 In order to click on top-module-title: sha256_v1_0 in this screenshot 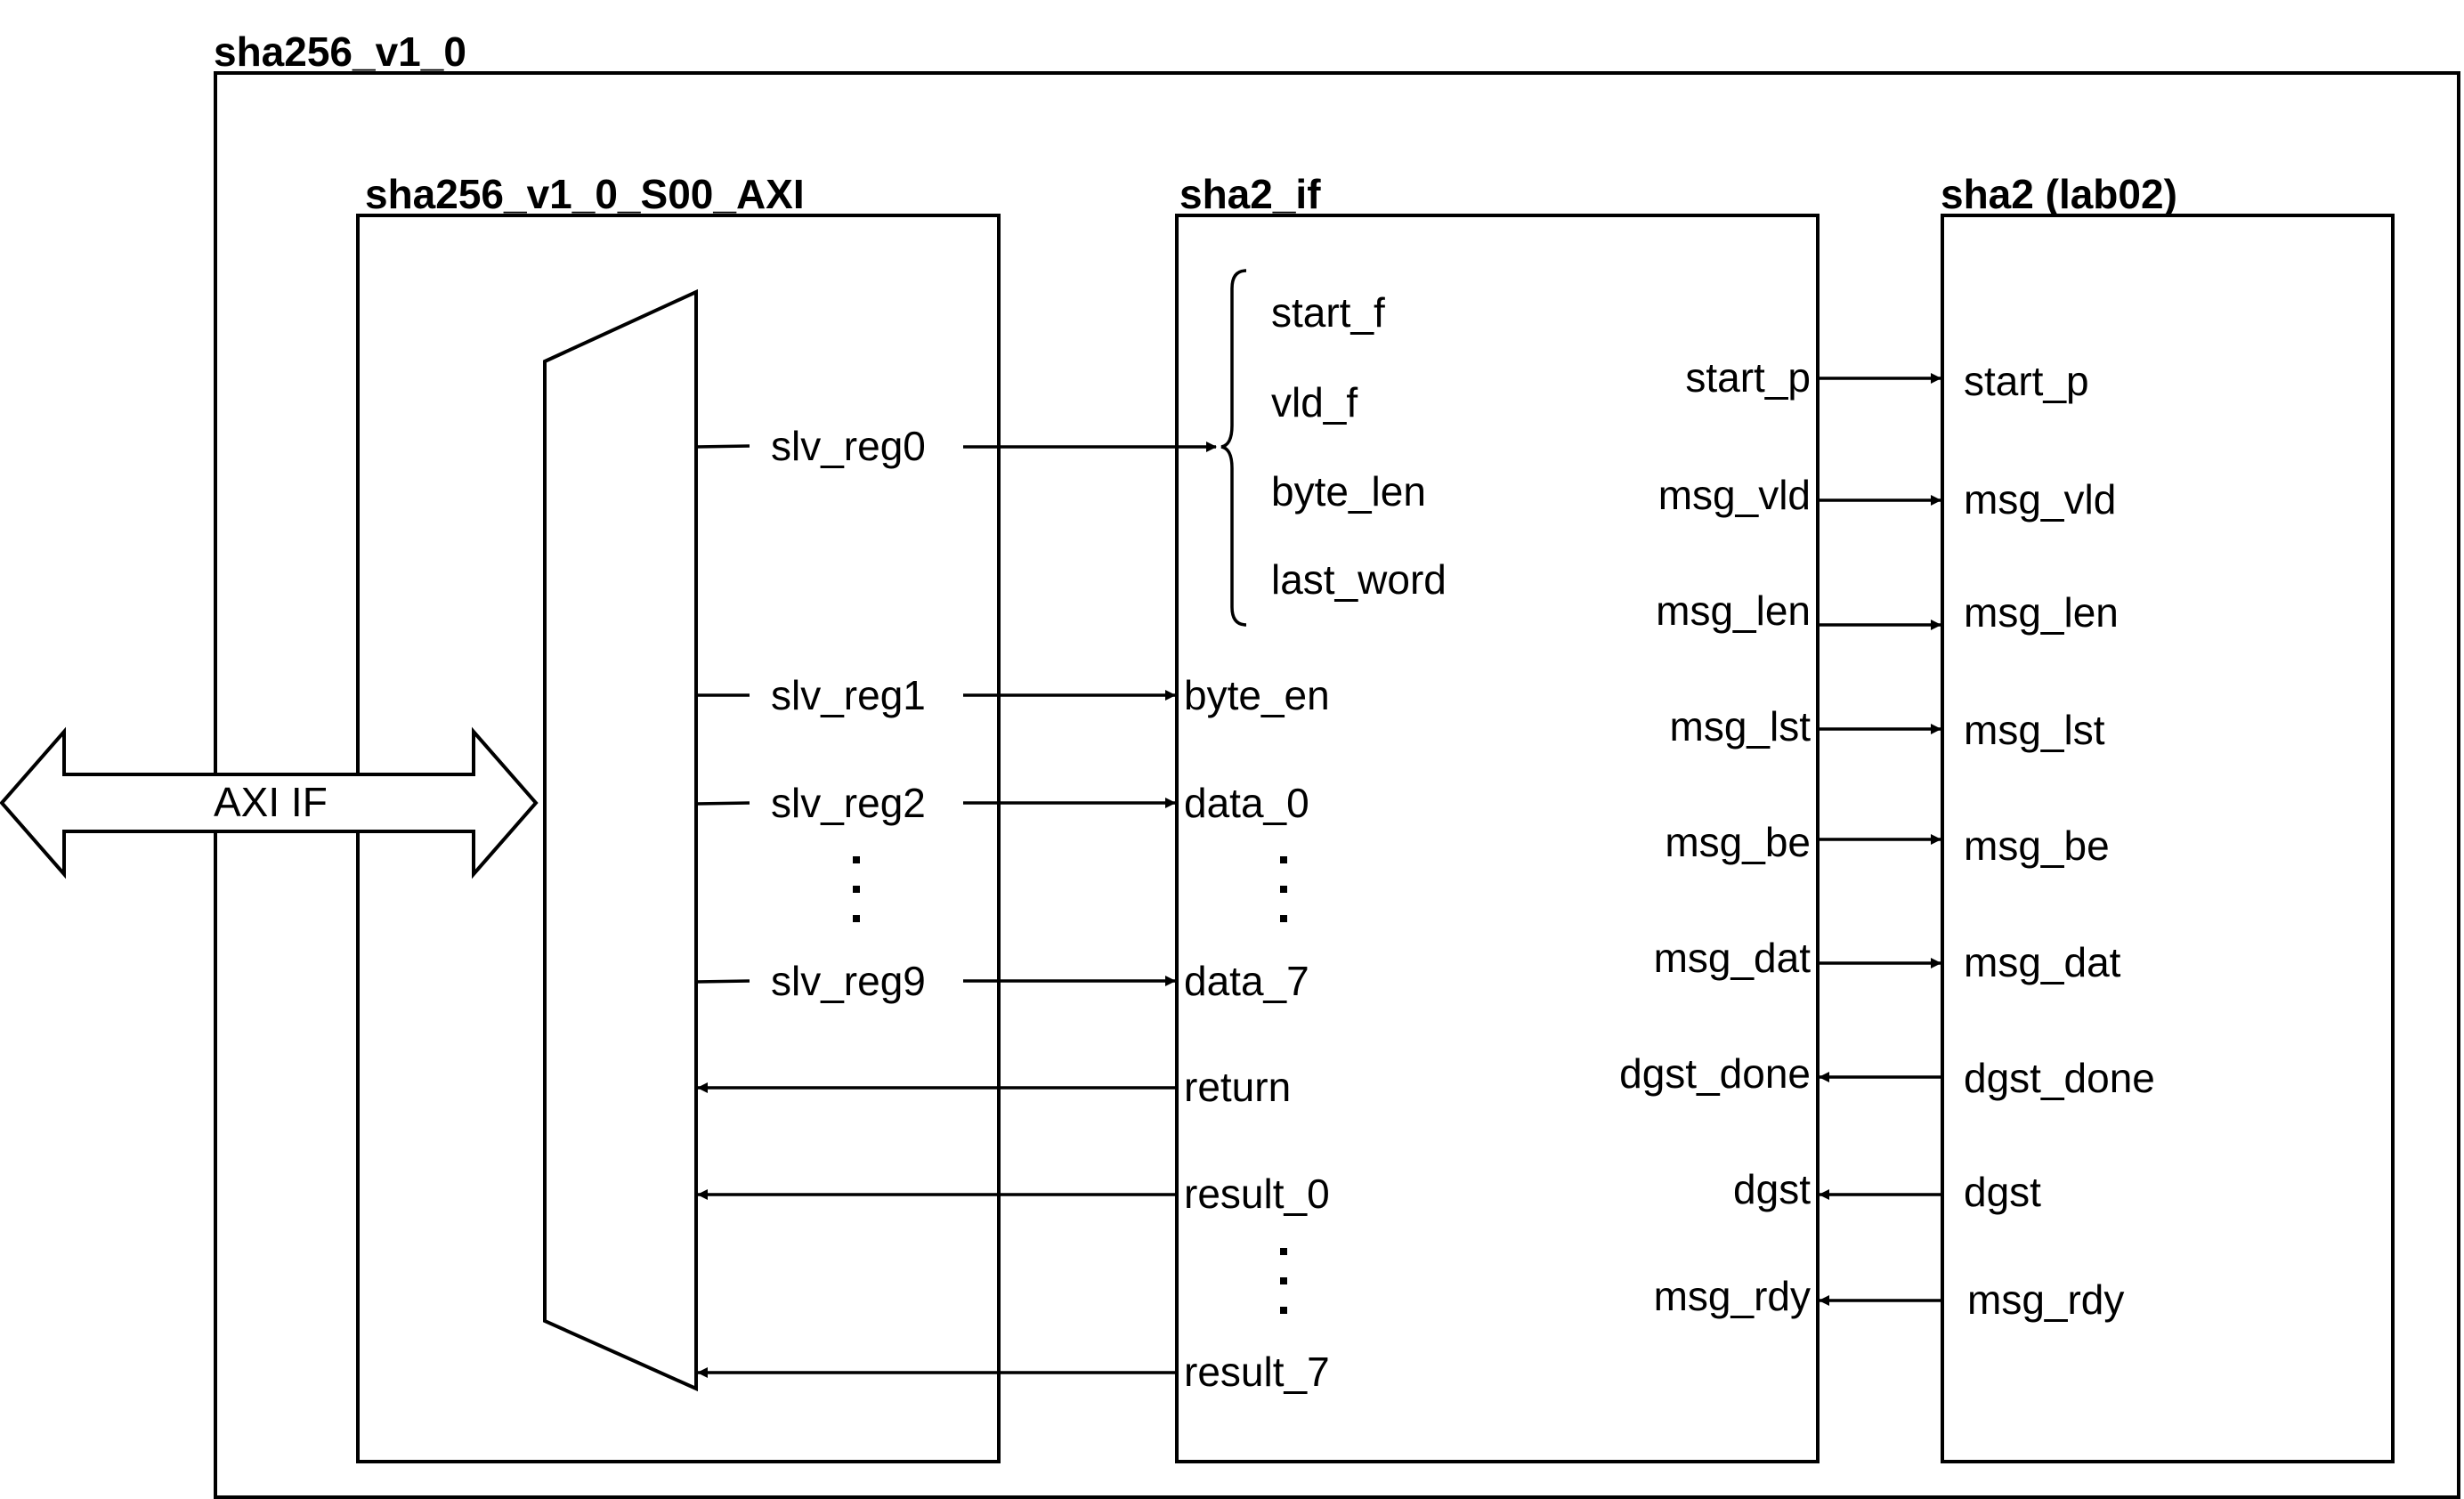, I will do `click(340, 51)`.